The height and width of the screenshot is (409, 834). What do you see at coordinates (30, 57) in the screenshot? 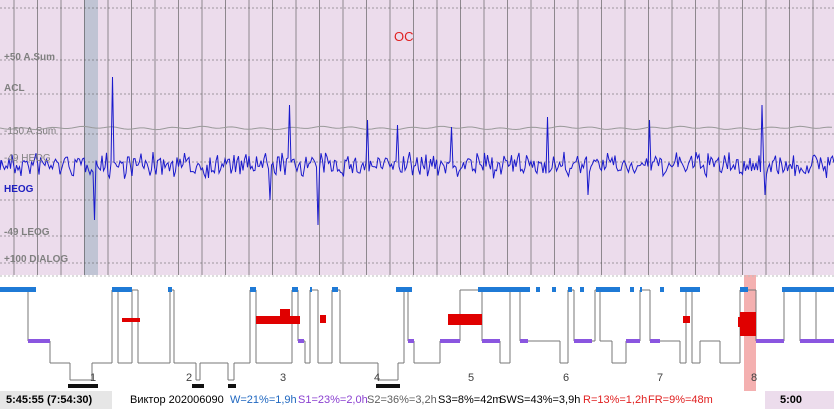
I see `channel-label-asum-top: +50 A.Sum` at bounding box center [30, 57].